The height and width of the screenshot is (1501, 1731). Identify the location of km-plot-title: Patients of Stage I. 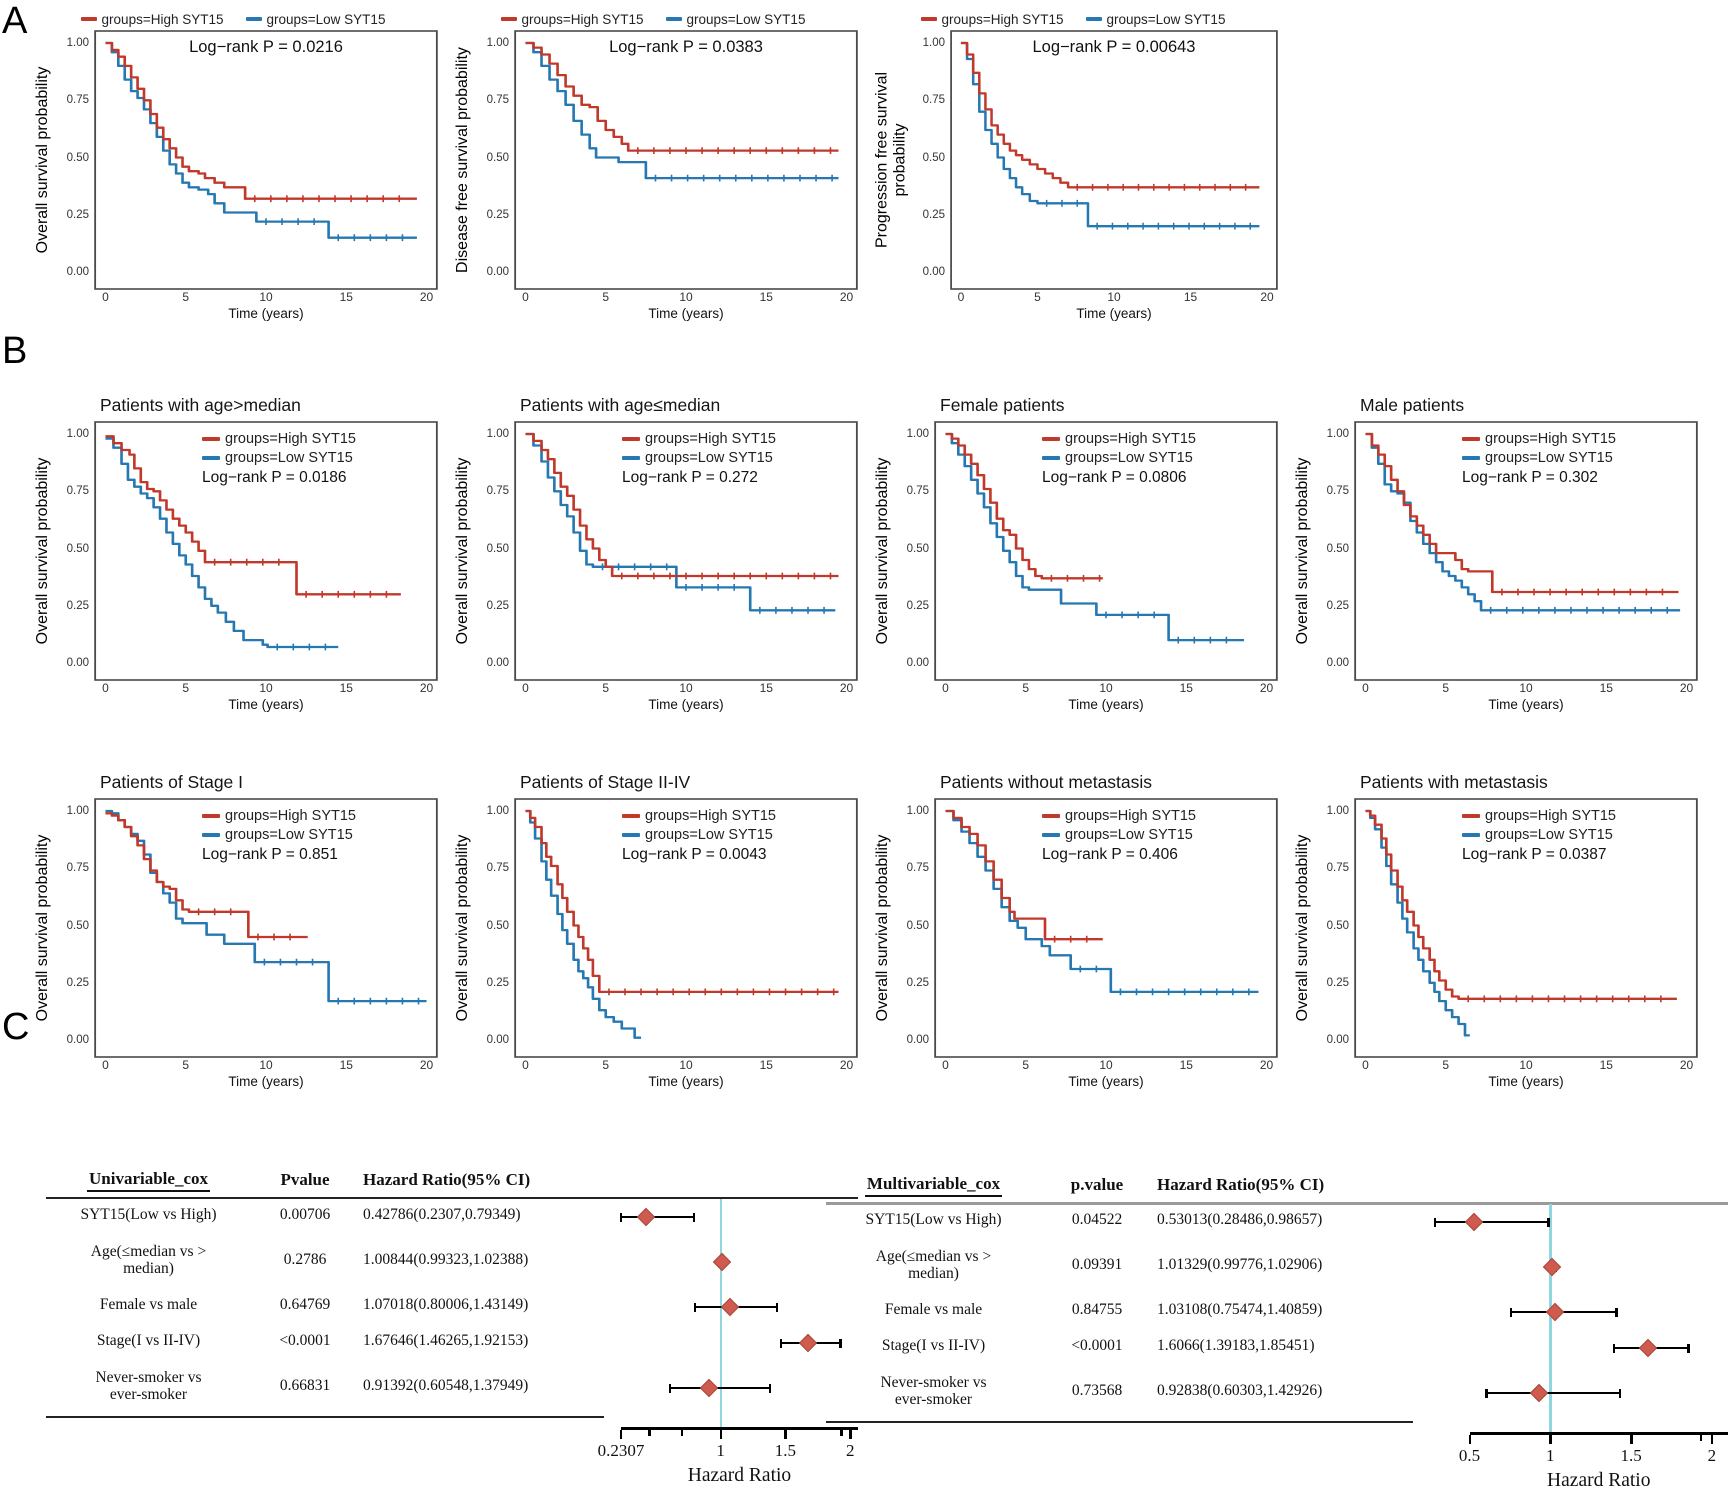
(172, 782).